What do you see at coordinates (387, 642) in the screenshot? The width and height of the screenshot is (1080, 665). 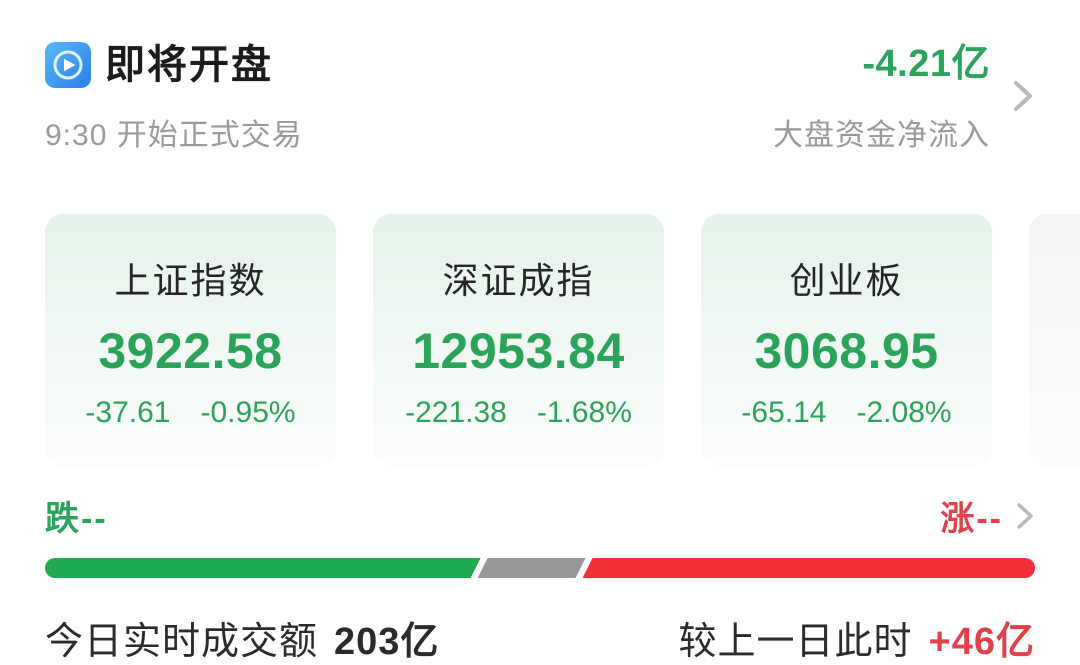 I see `turnover-today-value: 203亿` at bounding box center [387, 642].